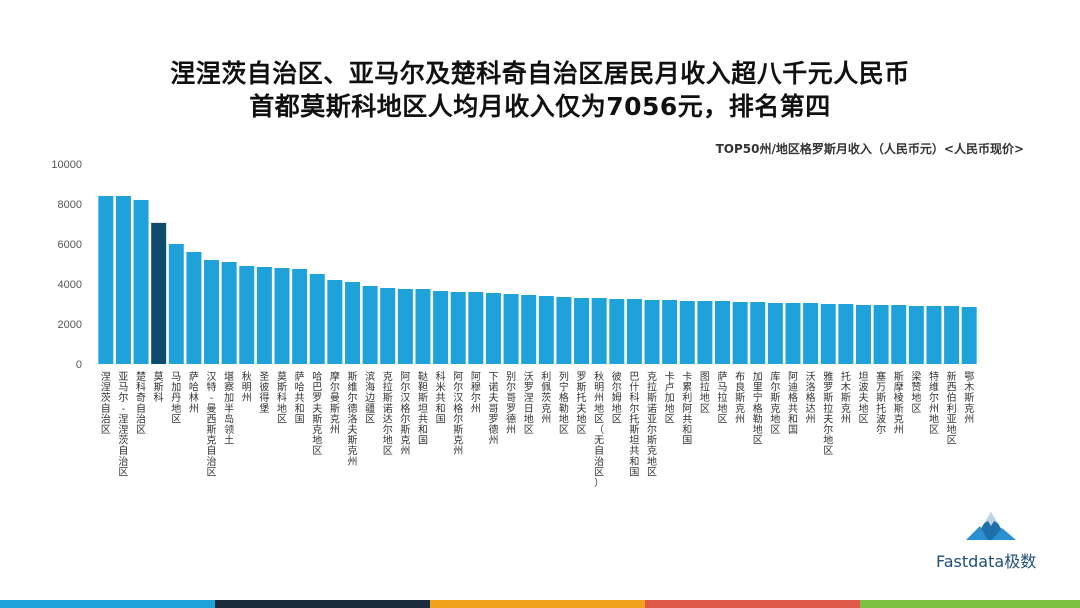 Image resolution: width=1080 pixels, height=608 pixels. What do you see at coordinates (123, 425) in the screenshot?
I see `x-tick-label: 亚马尔-涅涅茨自治区` at bounding box center [123, 425].